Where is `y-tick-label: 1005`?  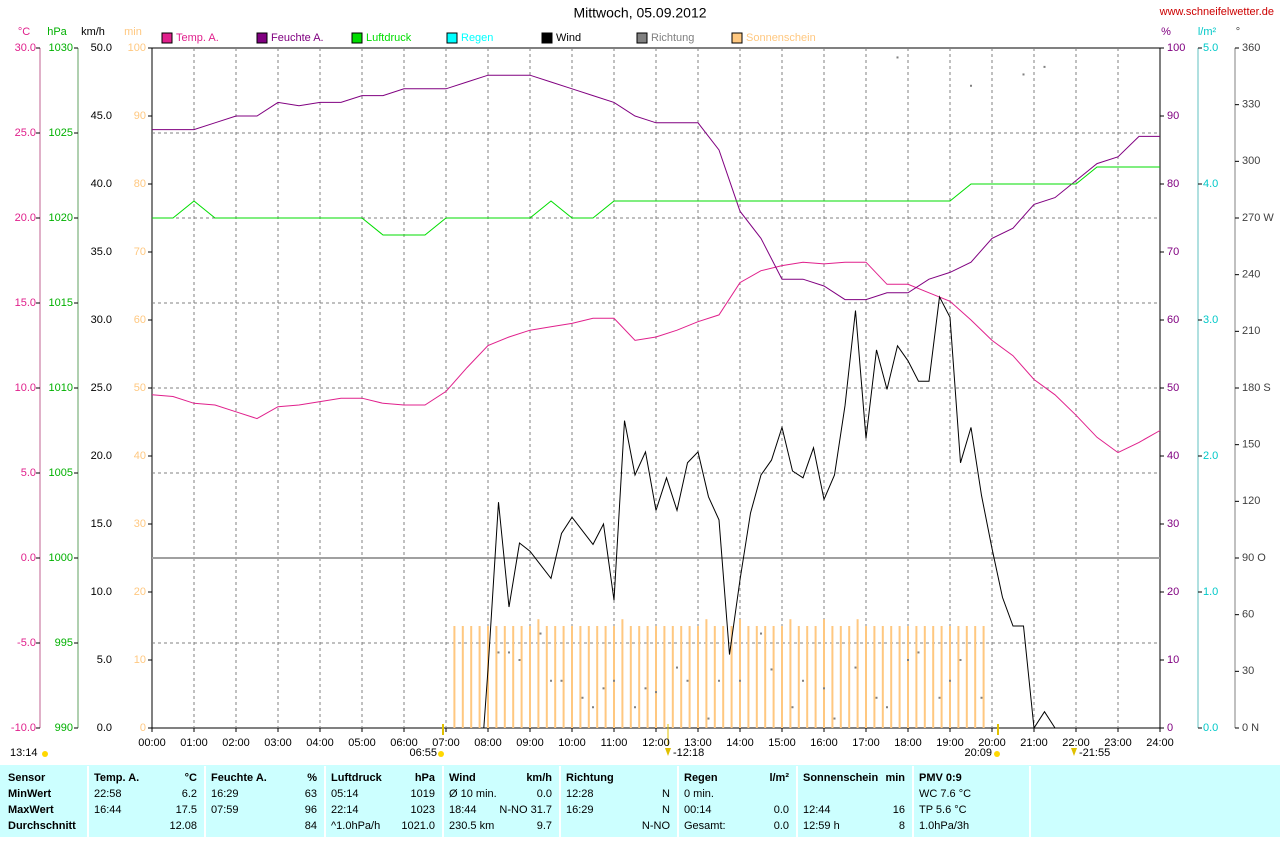
y-tick-label: 1005 is located at coordinates (61, 473).